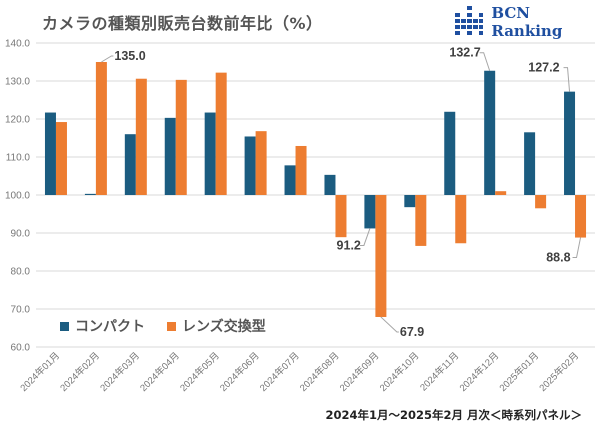 The height and width of the screenshot is (431, 600). I want to click on legend-item-lens: レンズ交換型, so click(216, 326).